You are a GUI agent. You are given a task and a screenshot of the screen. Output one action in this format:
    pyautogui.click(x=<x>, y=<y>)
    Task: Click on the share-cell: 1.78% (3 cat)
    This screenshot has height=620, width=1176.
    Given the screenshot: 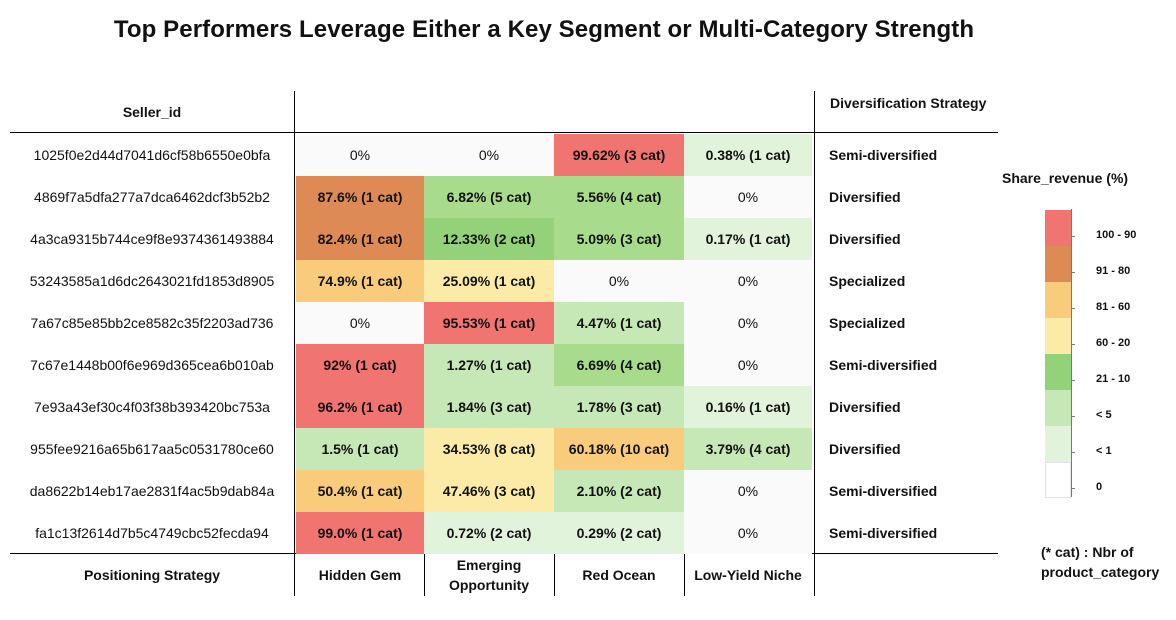 What is the action you would take?
    pyautogui.click(x=619, y=407)
    